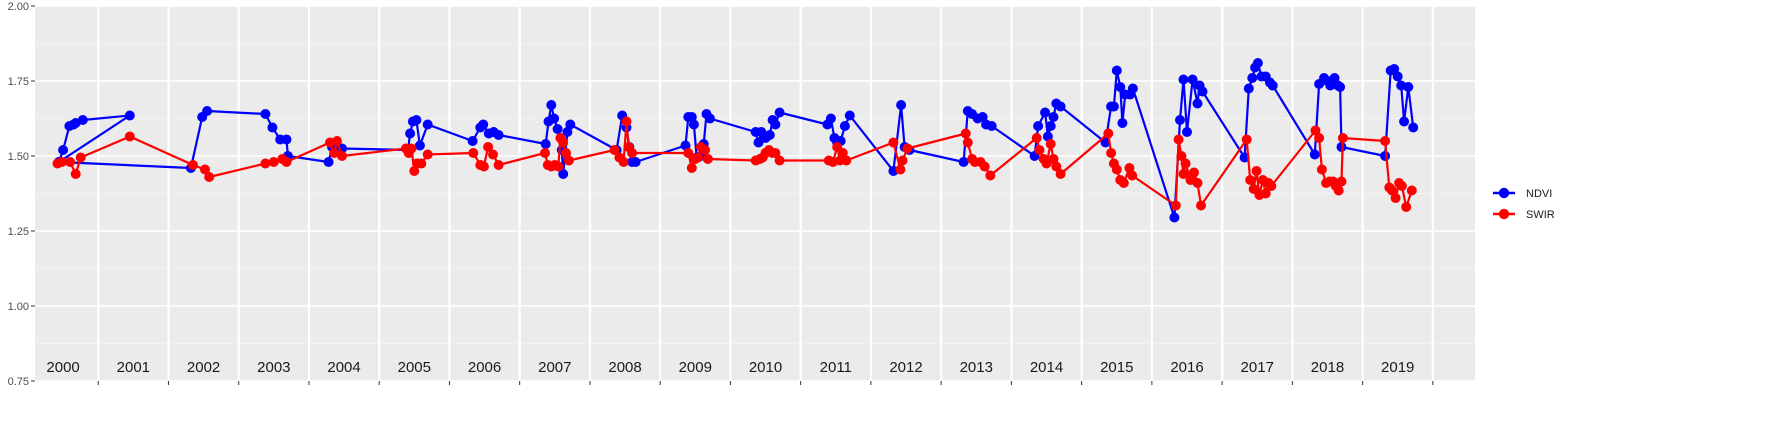  What do you see at coordinates (836, 367) in the screenshot?
I see `year-label: 2011` at bounding box center [836, 367].